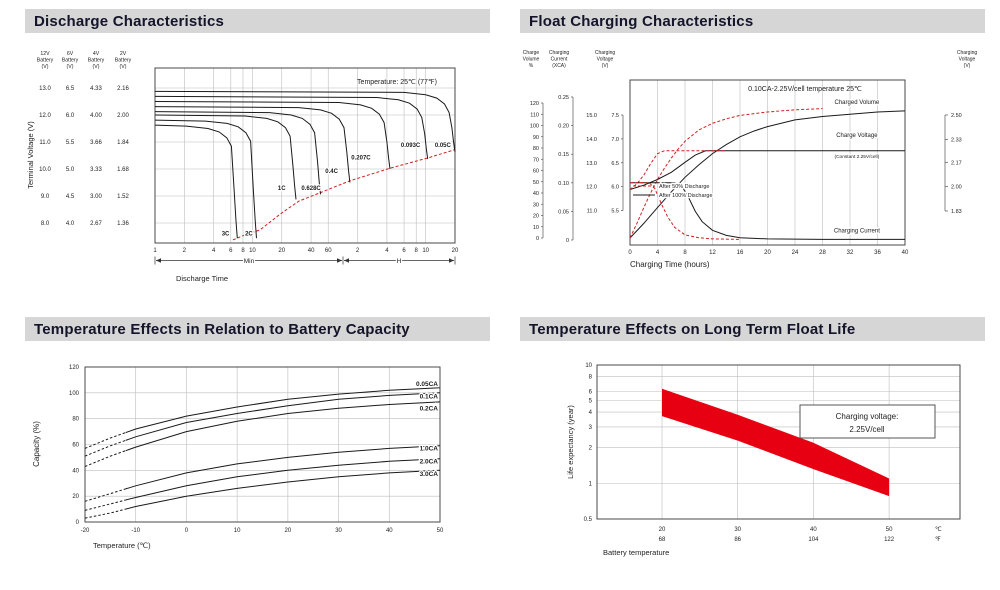 This screenshot has height=590, width=1000. Describe the element at coordinates (331, 172) in the screenshot. I see `svg-text: 0.4C` at that location.